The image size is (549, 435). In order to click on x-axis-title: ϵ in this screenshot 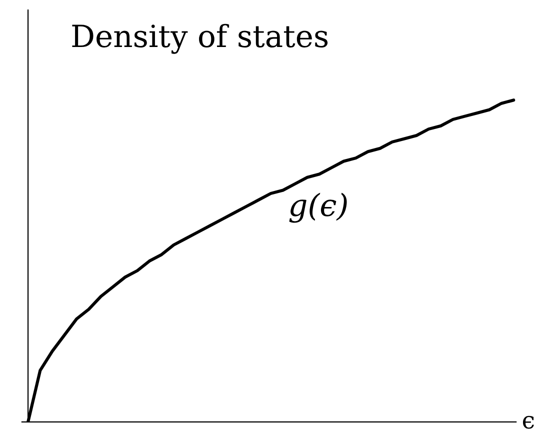, I will do `click(528, 422)`.